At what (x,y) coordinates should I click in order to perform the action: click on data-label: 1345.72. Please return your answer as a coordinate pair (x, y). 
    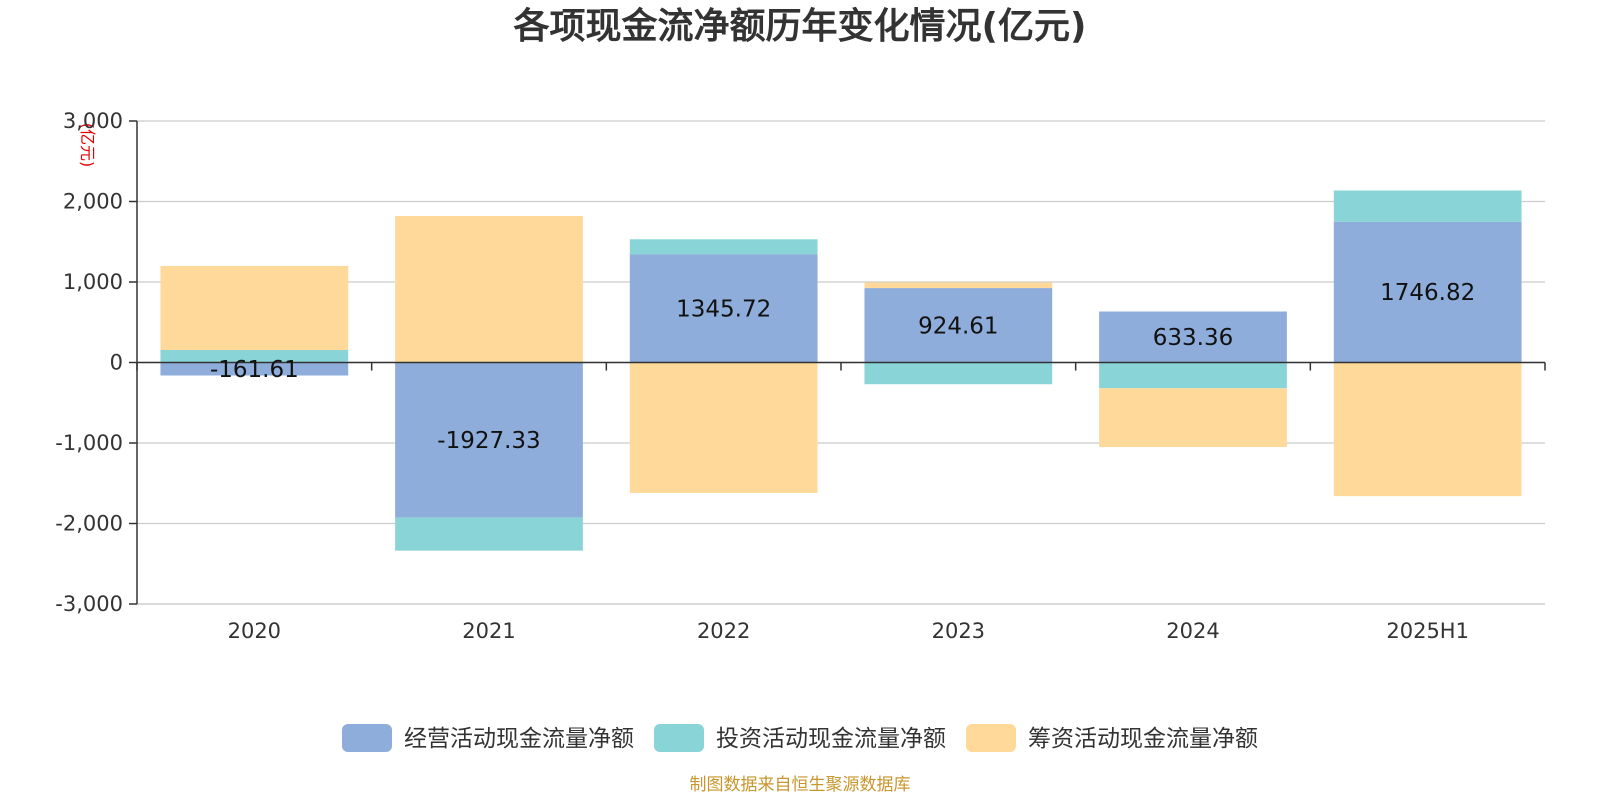
    Looking at the image, I should click on (723, 309).